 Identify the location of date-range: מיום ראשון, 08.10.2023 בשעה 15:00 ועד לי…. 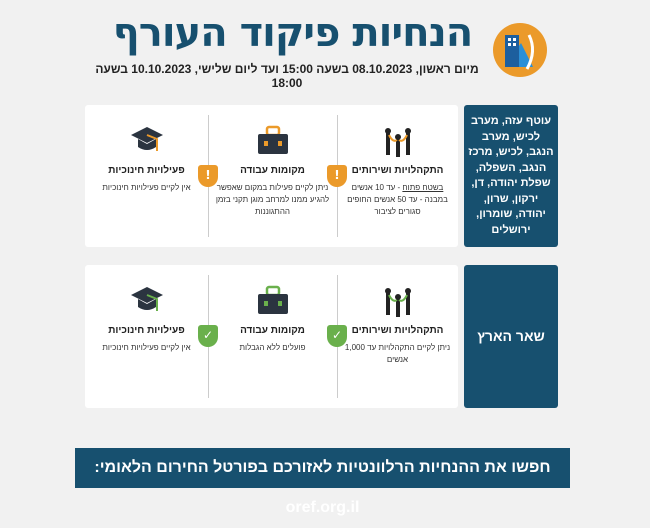
(287, 76).